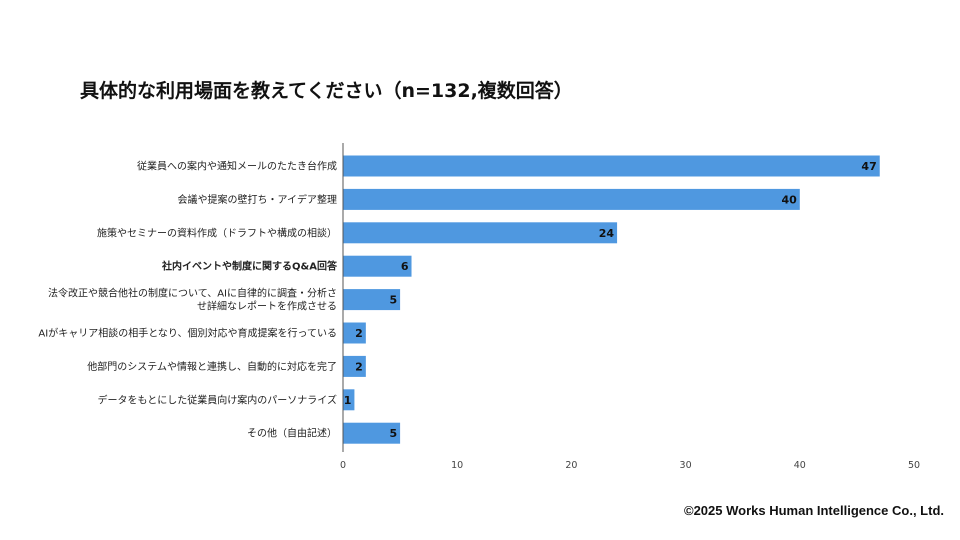 This screenshot has height=540, width=960. I want to click on data-label-2: 24, so click(607, 233).